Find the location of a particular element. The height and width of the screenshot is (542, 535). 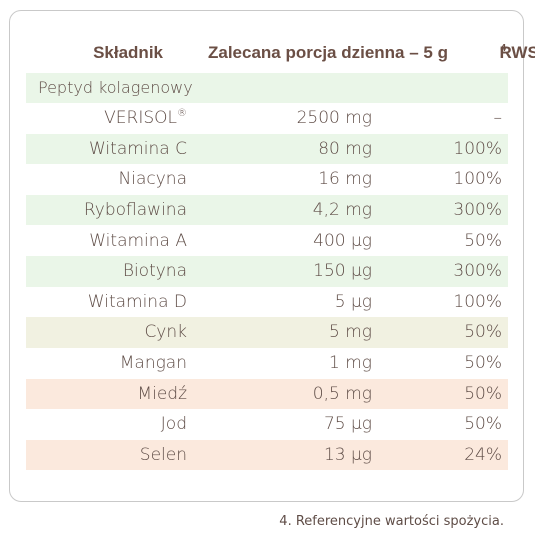

ingredient-name: Ryboflawina is located at coordinates (135, 210).